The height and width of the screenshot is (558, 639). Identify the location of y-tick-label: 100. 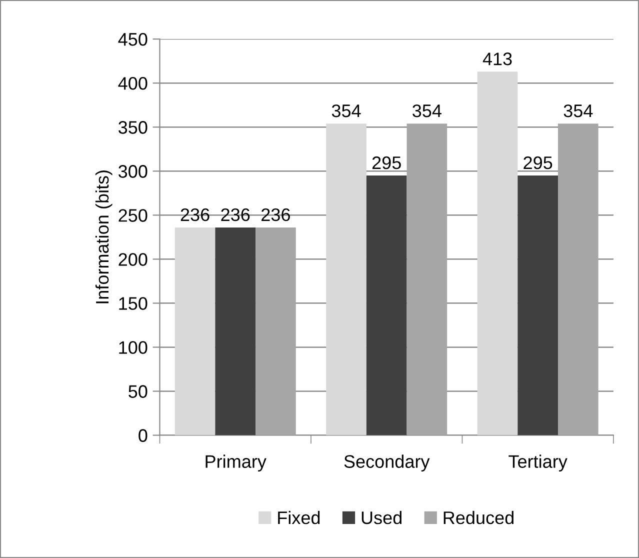
(133, 347).